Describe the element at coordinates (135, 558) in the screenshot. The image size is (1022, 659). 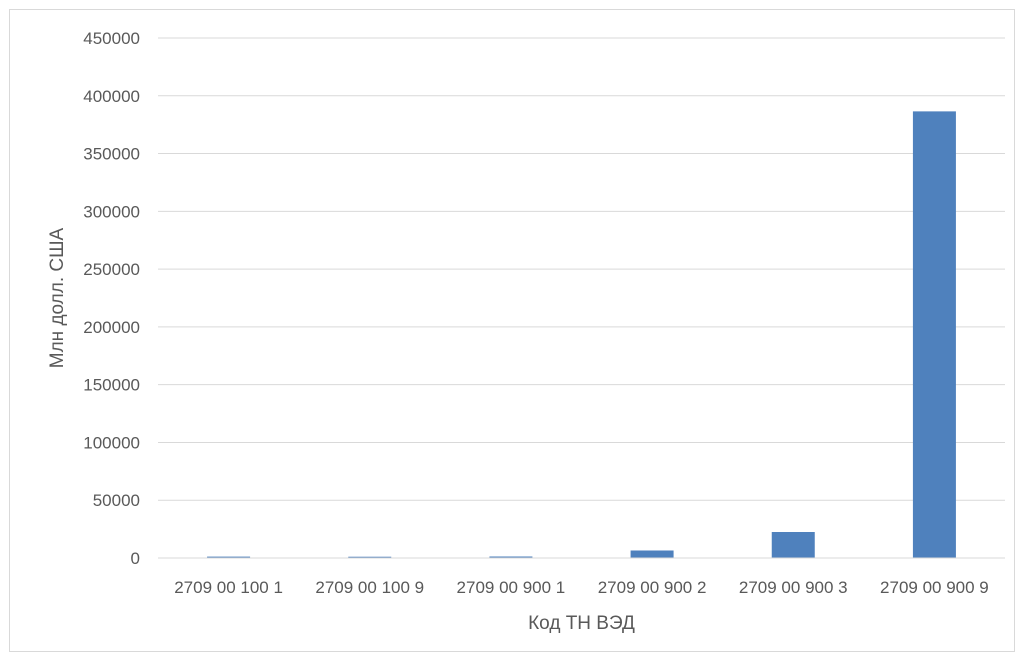
I see `y-tick-label: 0` at that location.